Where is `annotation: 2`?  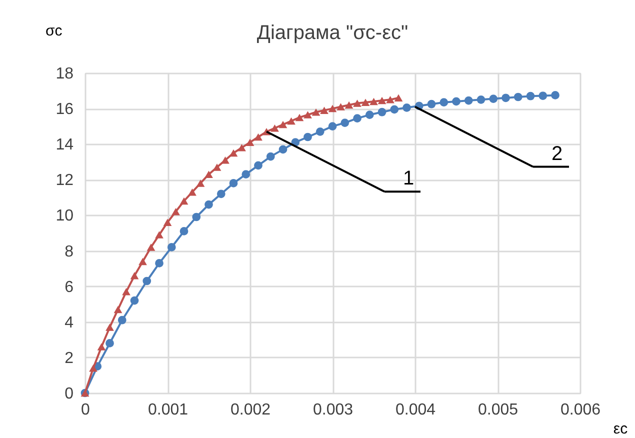
annotation: 2 is located at coordinates (557, 153).